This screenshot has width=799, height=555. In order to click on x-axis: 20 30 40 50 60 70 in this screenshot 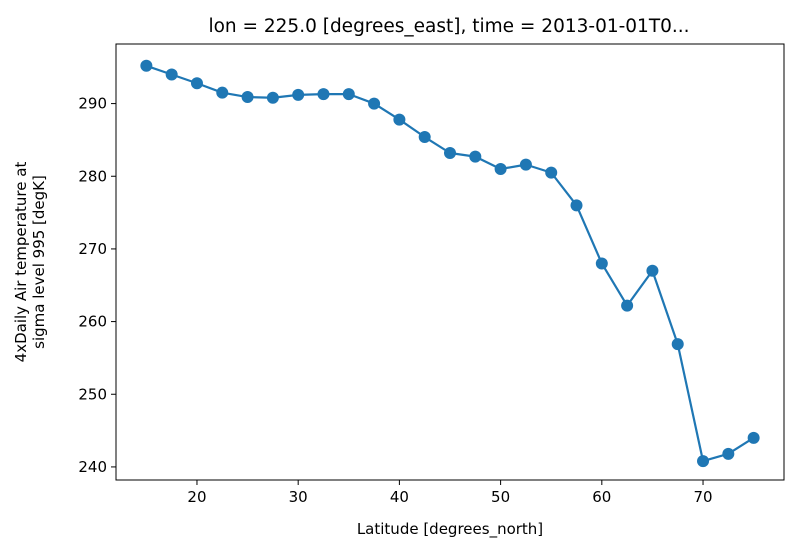, I will do `click(450, 493)`.